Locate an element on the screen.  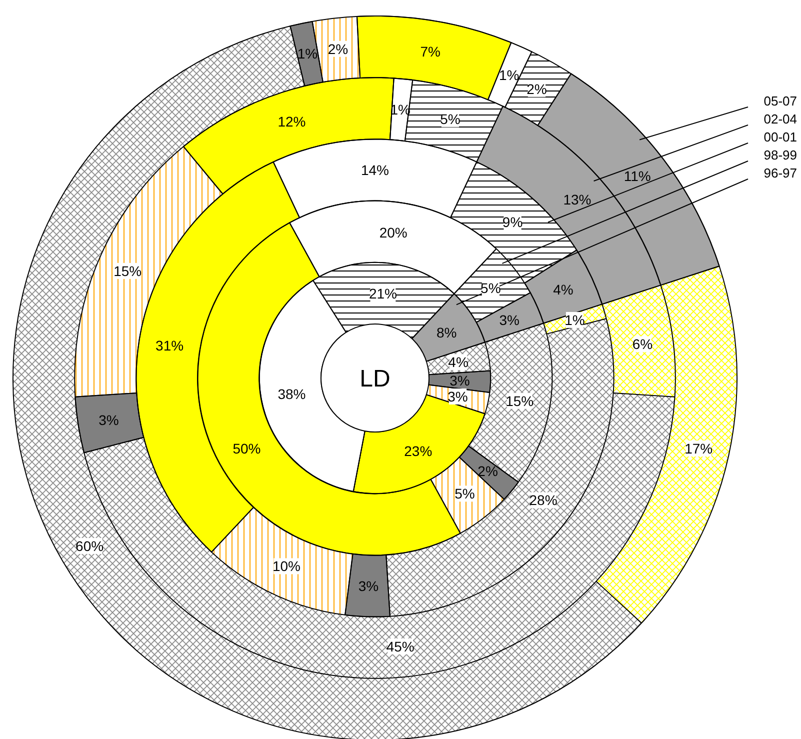
text: LD is located at coordinates (375, 378).